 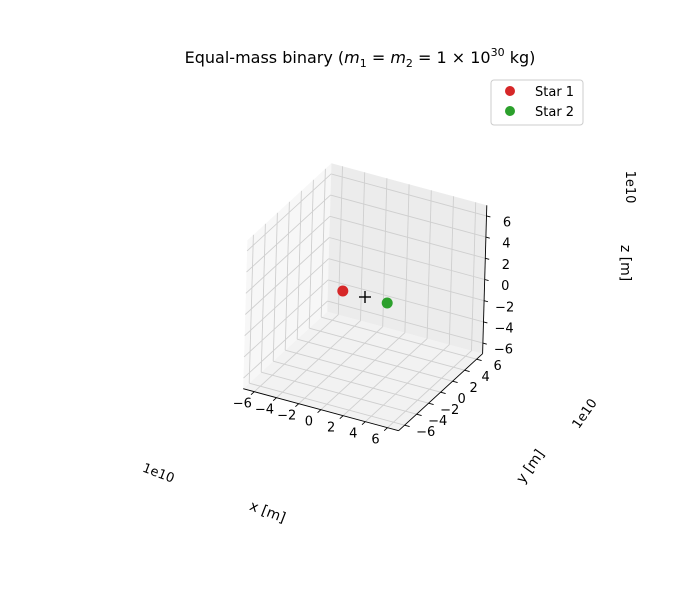 I want to click on x-tick-label-3: 0, so click(x=309, y=422).